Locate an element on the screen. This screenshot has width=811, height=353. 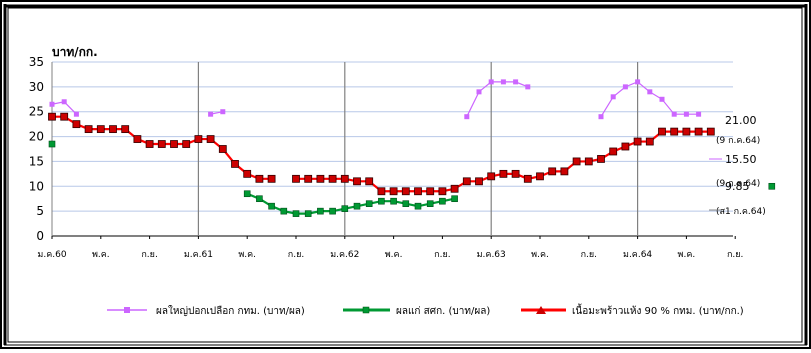
end-value-label: 9.85 is located at coordinates (737, 186).